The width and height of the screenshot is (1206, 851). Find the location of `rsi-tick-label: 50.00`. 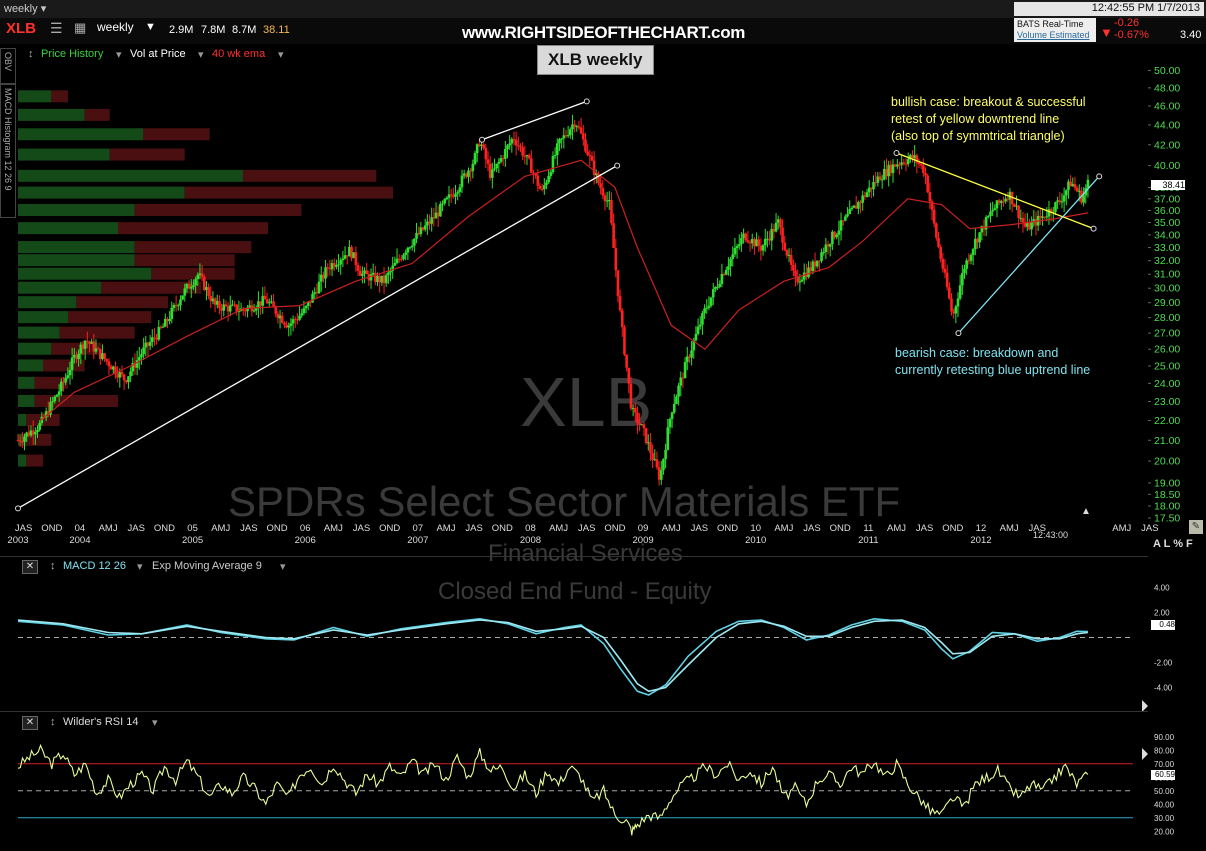

rsi-tick-label: 50.00 is located at coordinates (1164, 791).